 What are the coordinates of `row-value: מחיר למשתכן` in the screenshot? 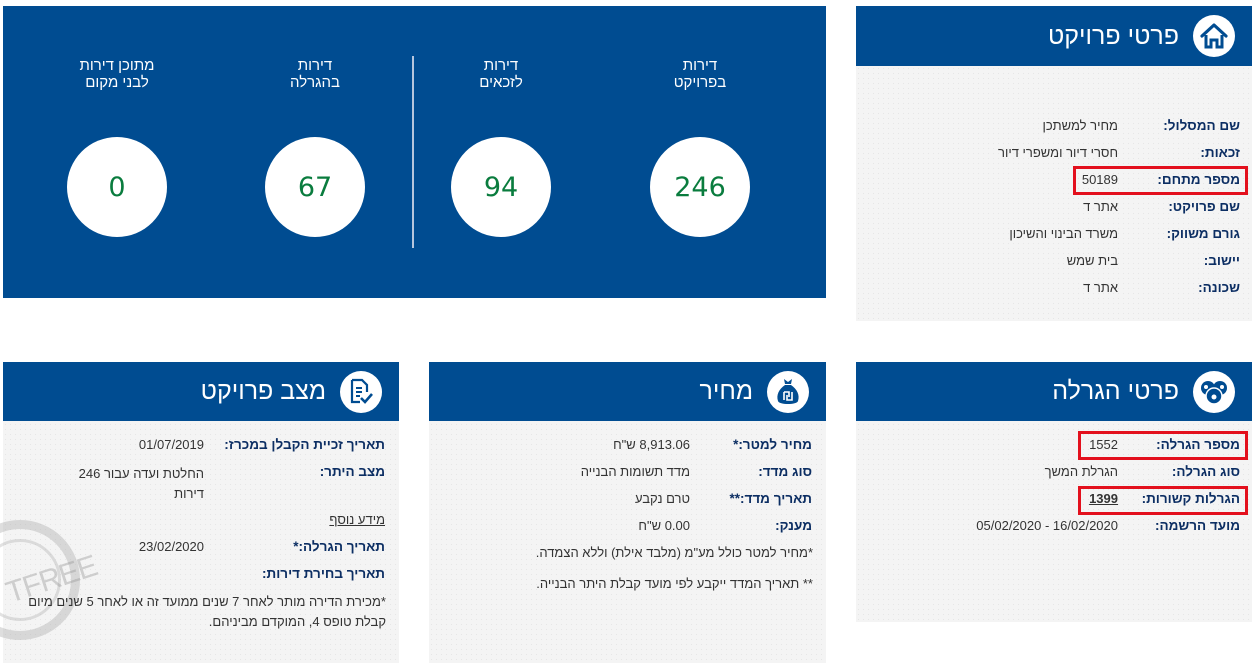 It's located at (1080, 125).